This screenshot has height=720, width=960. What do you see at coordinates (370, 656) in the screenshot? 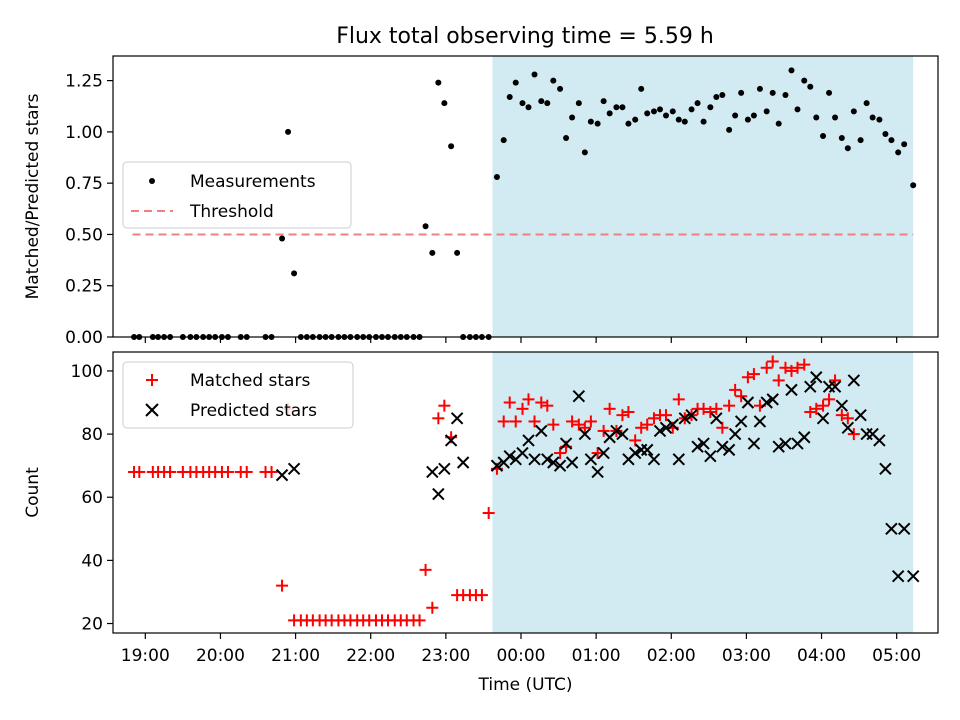
I see `x-tick-label: 22:00` at bounding box center [370, 656].